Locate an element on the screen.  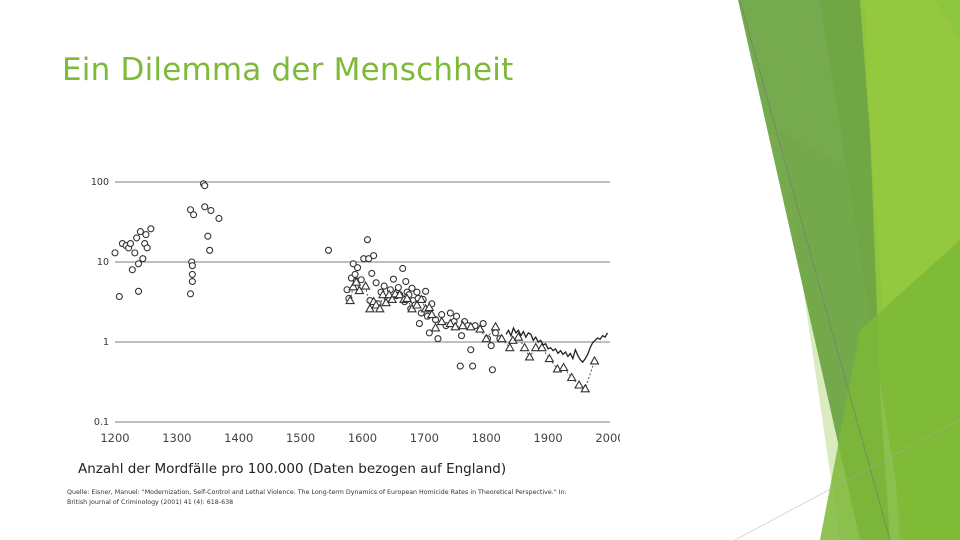
x-tick-label: 1500 is located at coordinates (300, 438).